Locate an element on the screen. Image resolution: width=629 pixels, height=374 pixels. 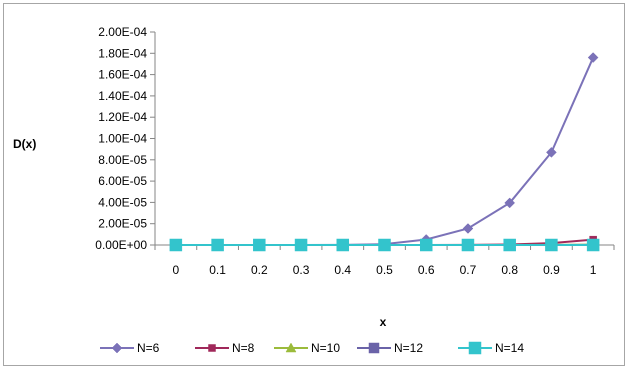
x-tick-label: 1 is located at coordinates (593, 270).